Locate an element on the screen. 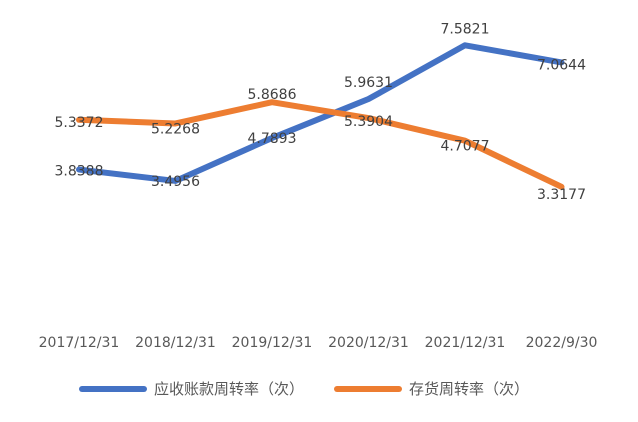  data-label: 7.5821 is located at coordinates (465, 29).